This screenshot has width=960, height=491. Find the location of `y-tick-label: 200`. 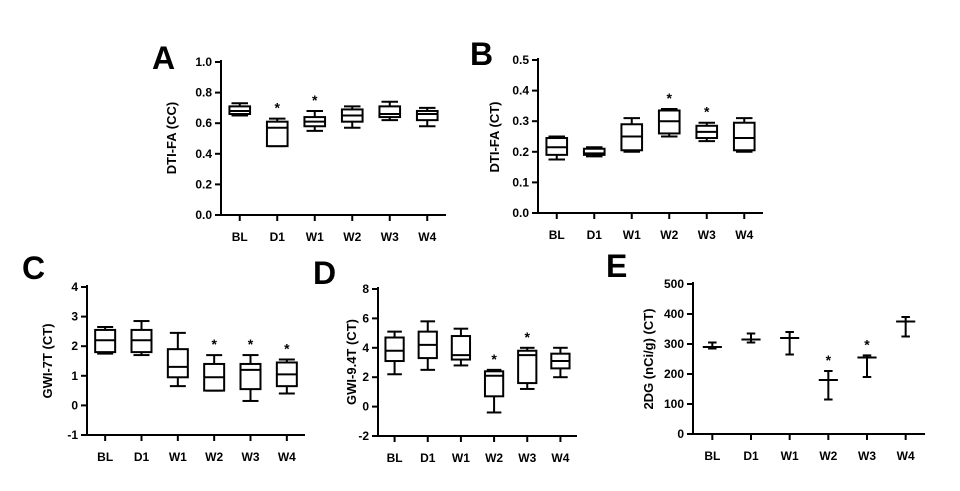

y-tick-label: 200 is located at coordinates (674, 374).